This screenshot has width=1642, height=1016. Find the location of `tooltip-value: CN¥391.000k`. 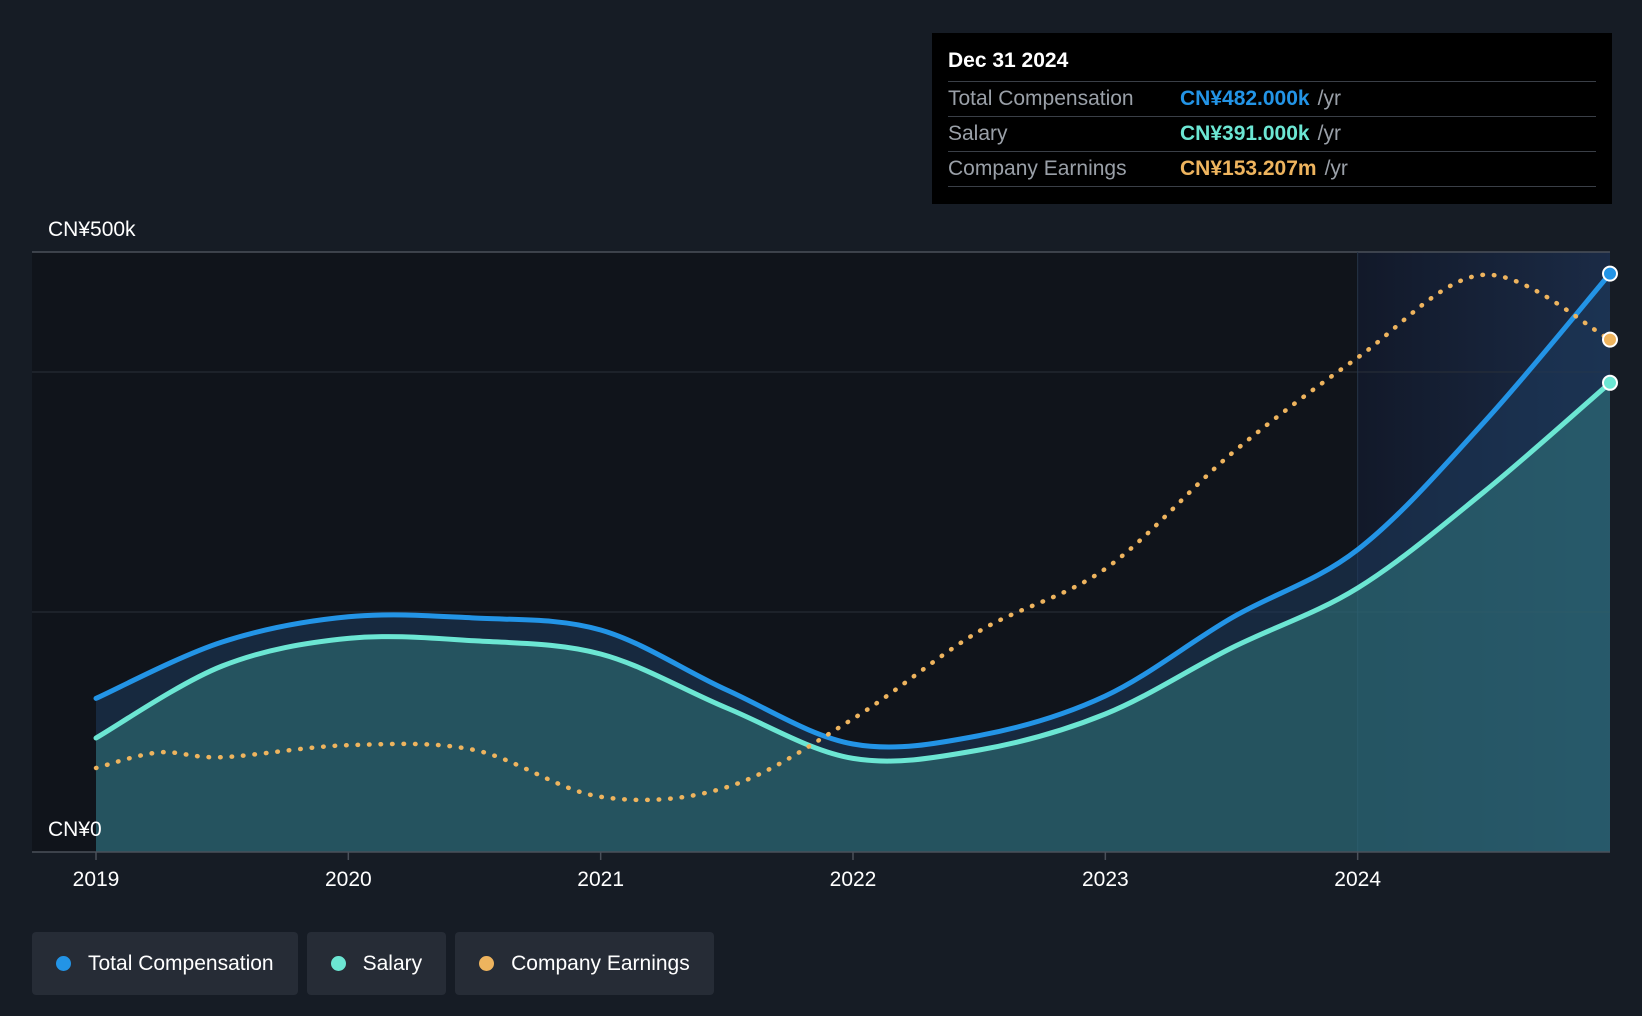

tooltip-value: CN¥391.000k is located at coordinates (1245, 133).